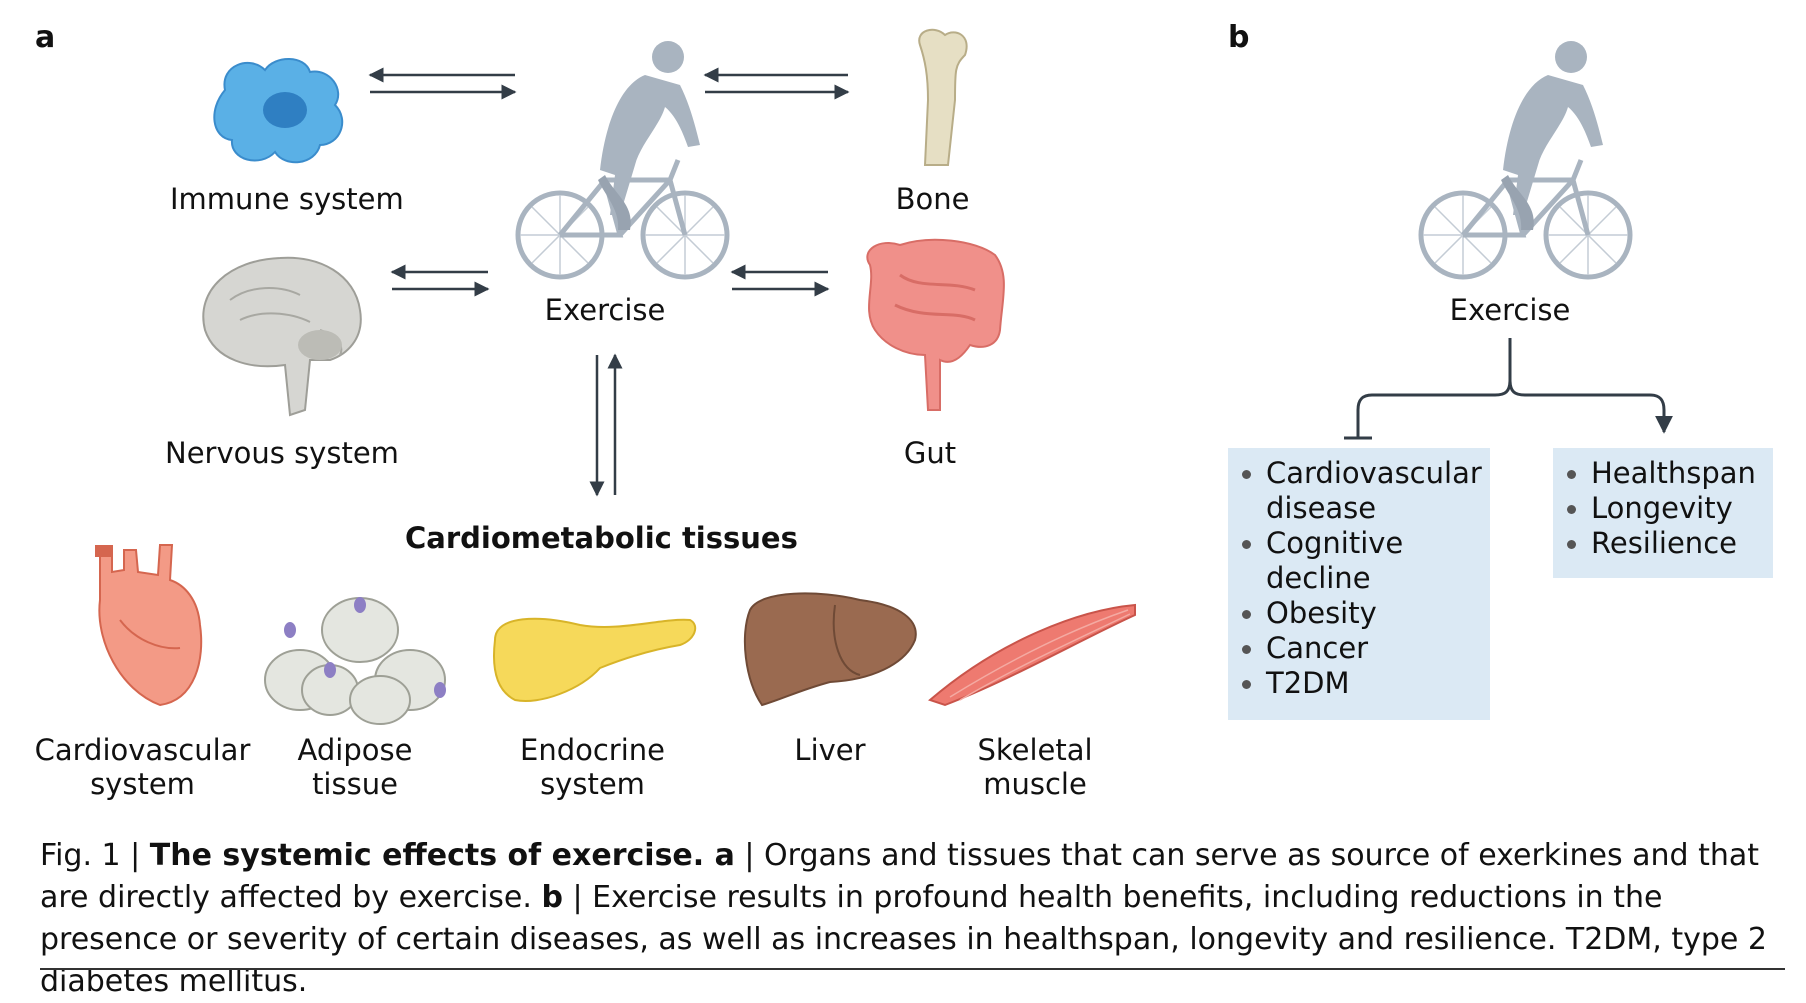 This screenshot has width=1806, height=1003. I want to click on panel-b-label: b, so click(1239, 37).